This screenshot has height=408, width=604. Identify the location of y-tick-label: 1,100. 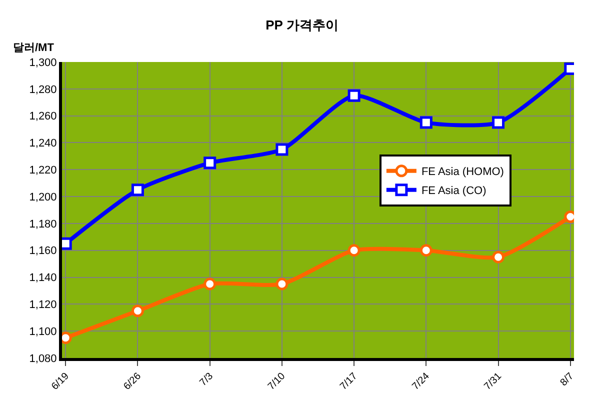
(43, 332).